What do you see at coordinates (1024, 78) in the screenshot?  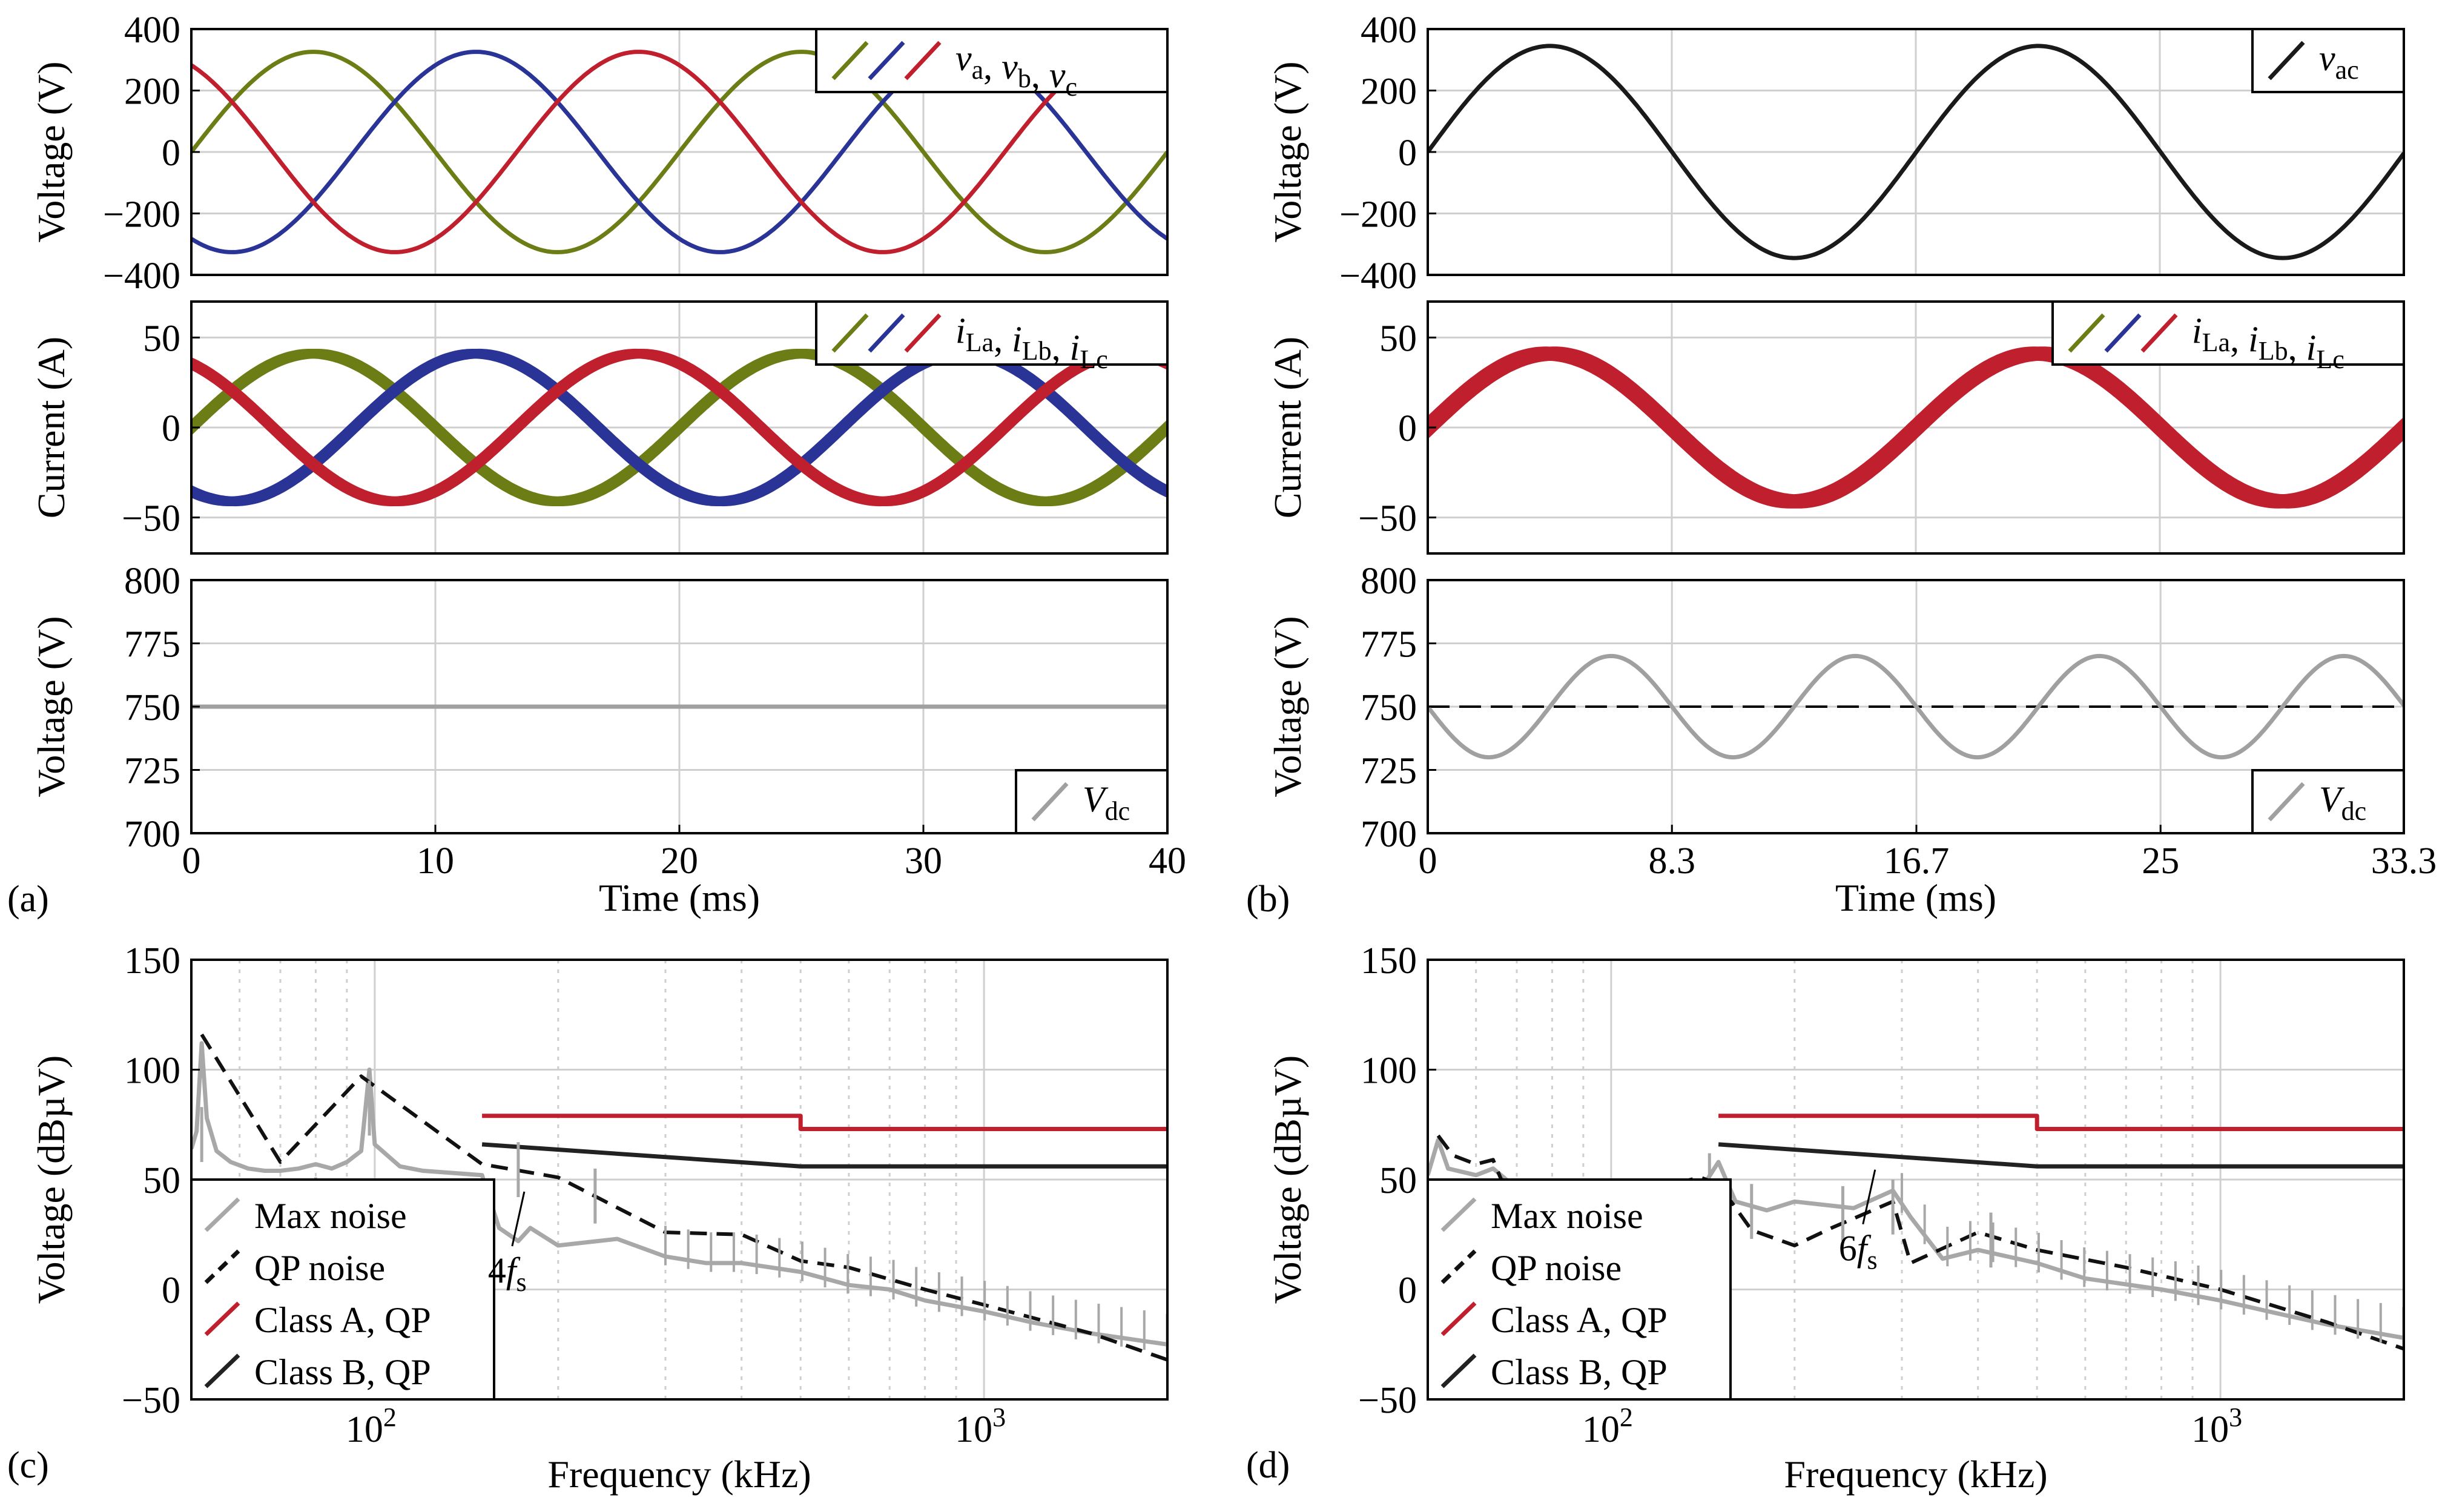 I see `legend-label-subscript: b` at bounding box center [1024, 78].